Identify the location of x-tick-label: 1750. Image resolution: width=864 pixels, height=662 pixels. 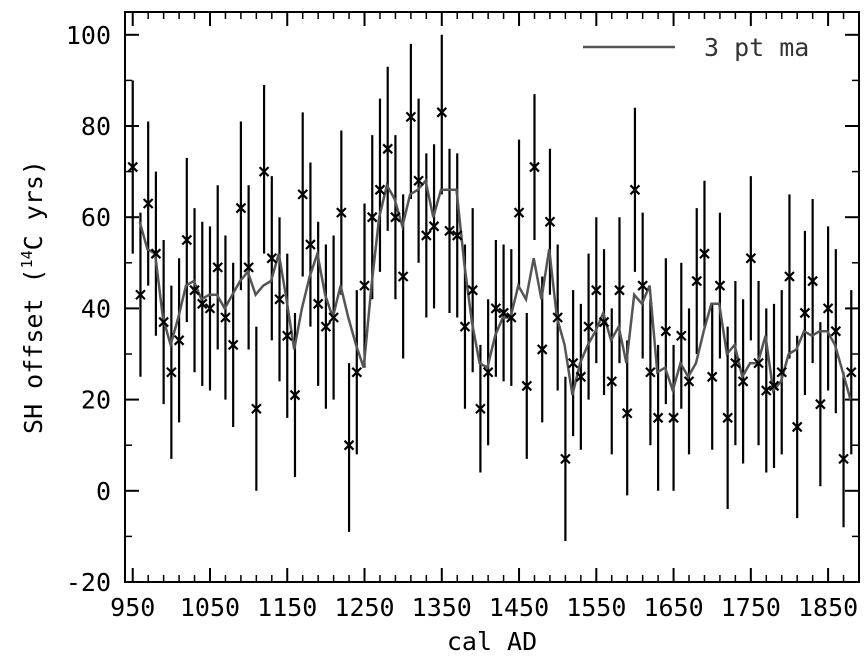
(751, 607).